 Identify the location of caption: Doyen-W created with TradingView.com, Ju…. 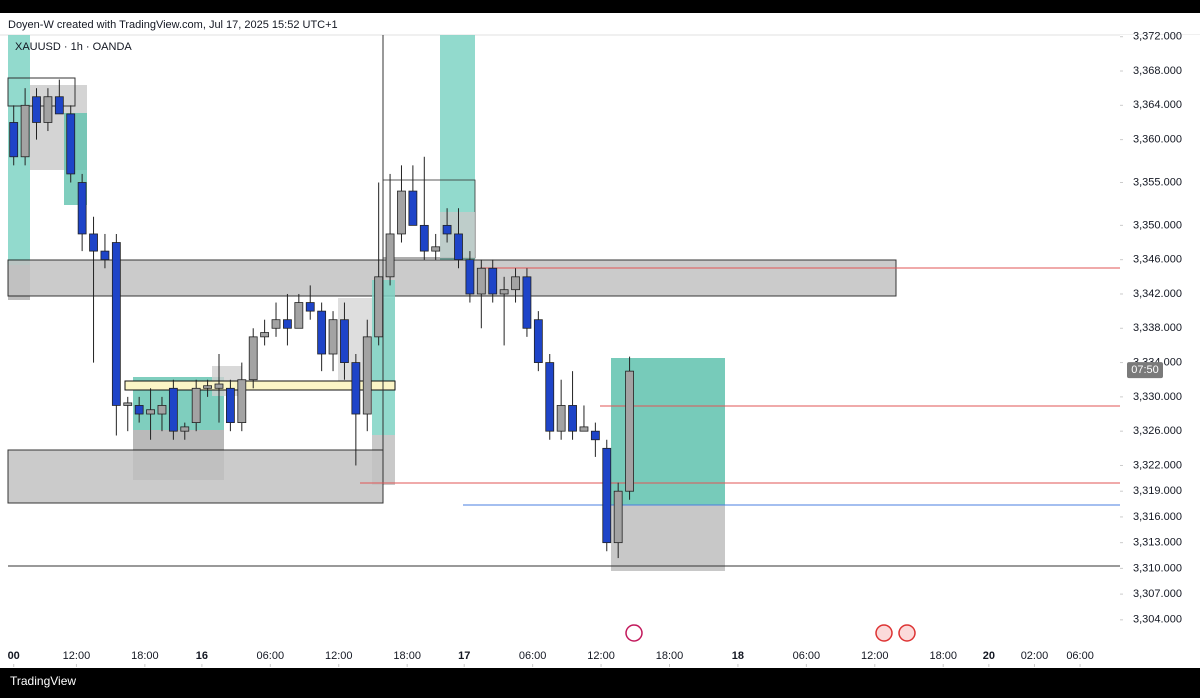
(173, 25).